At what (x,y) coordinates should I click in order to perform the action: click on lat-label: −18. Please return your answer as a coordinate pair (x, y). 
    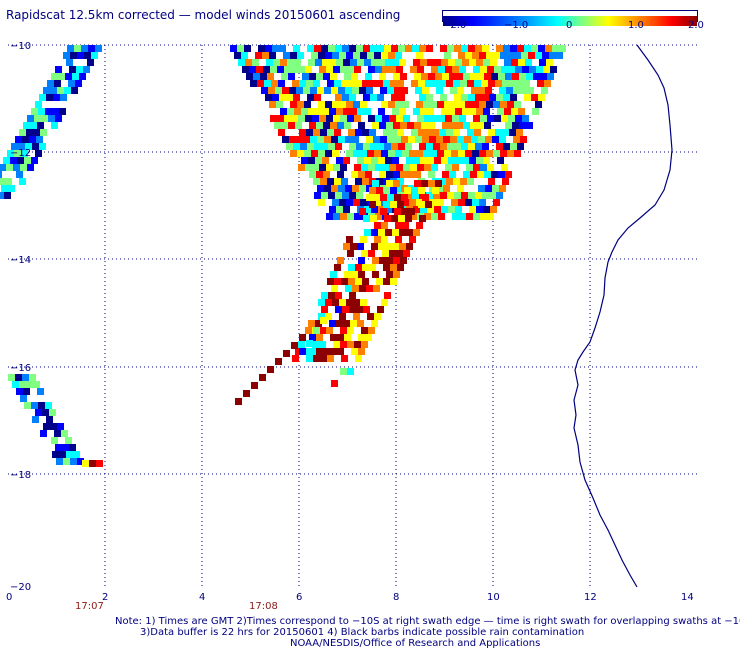
    Looking at the image, I should click on (20, 475).